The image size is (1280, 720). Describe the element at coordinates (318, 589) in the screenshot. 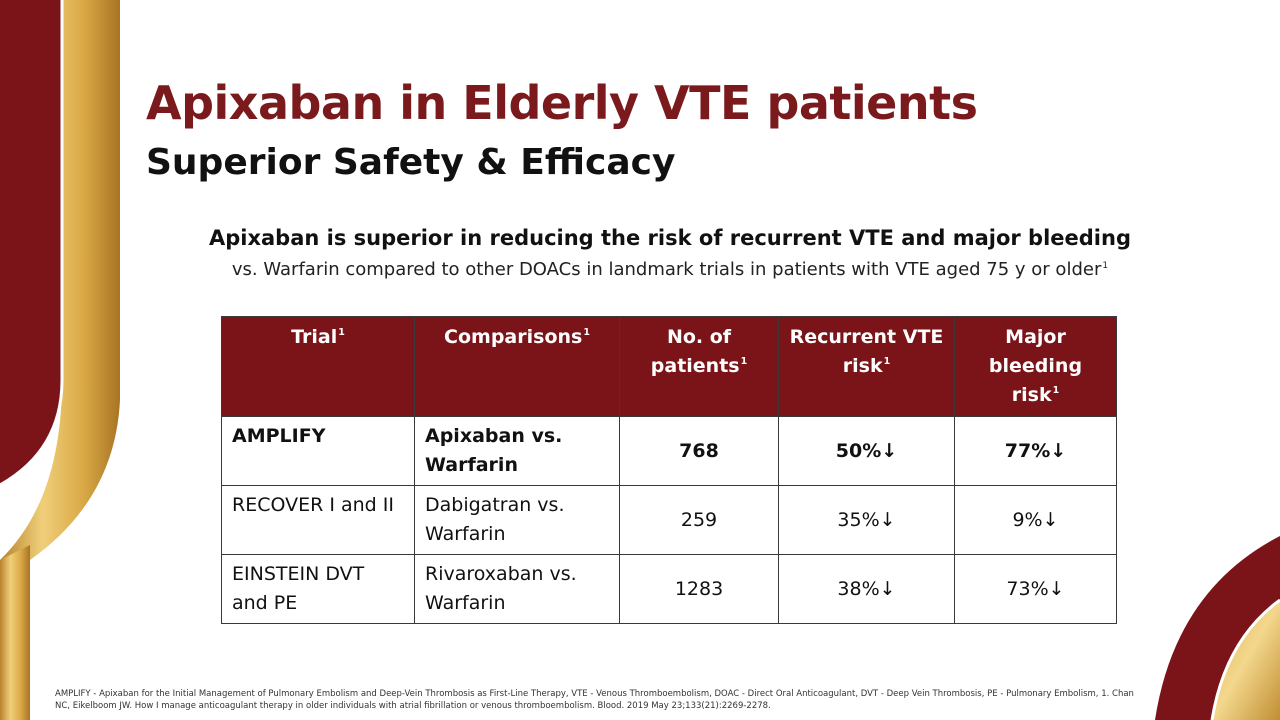

I see `cell-trial: EINSTEIN DVT and PE` at that location.